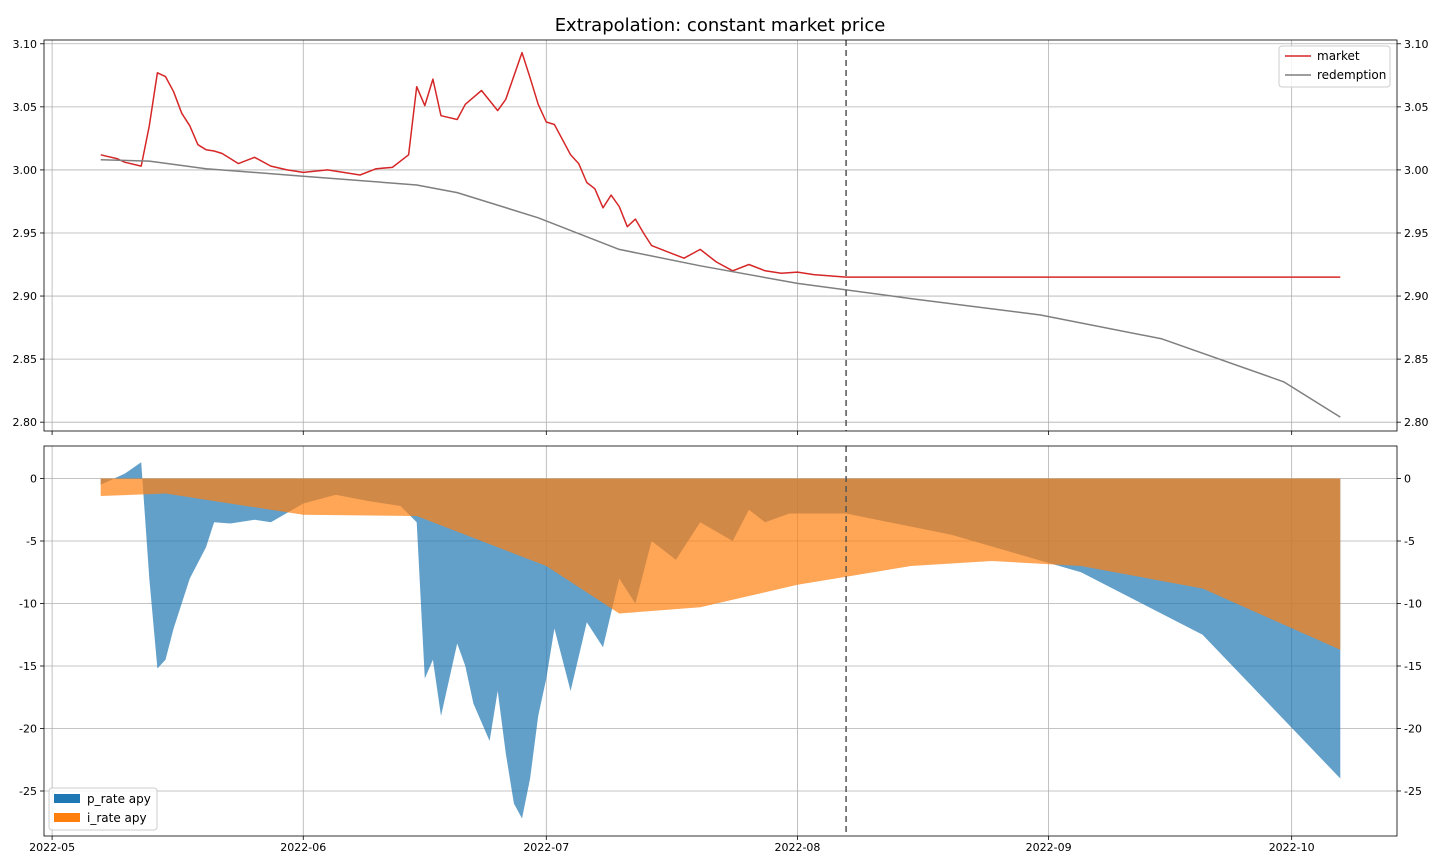 The image size is (1440, 864). Describe the element at coordinates (1049, 847) in the screenshot. I see `x-tick-label: 2022-09` at that location.